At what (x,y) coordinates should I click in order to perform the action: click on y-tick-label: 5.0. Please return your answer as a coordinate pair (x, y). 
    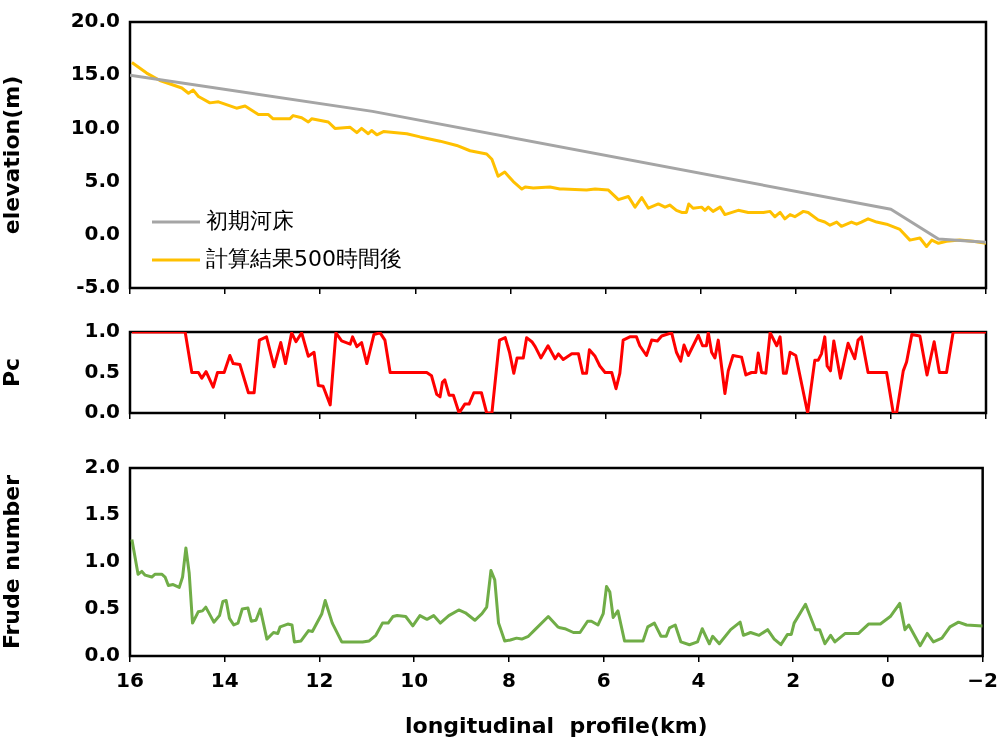
    Looking at the image, I should click on (102, 179).